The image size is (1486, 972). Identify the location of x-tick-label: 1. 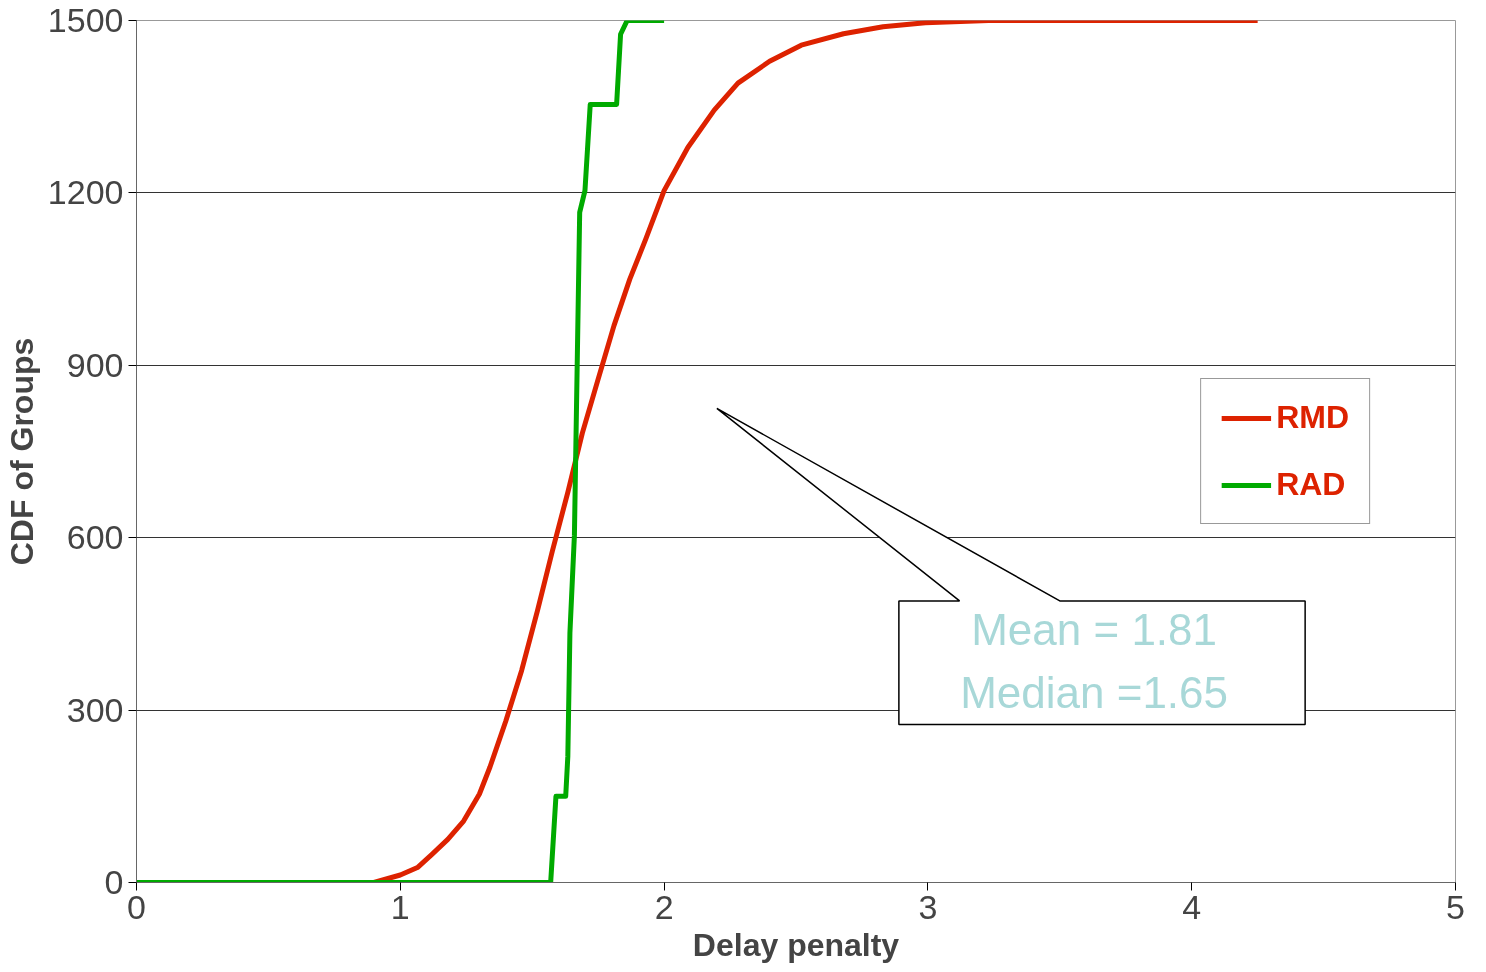
(400, 906).